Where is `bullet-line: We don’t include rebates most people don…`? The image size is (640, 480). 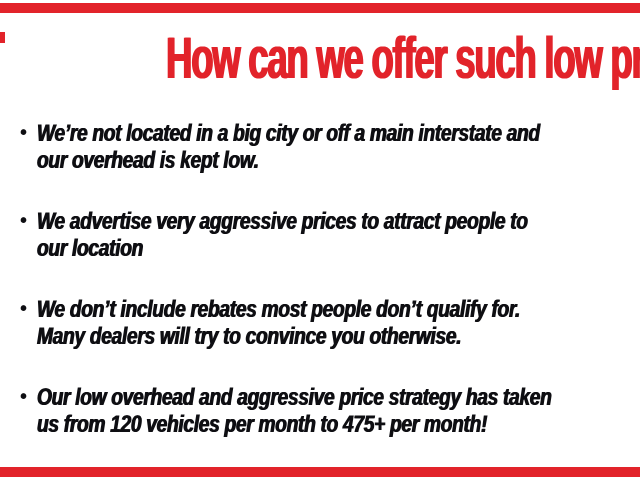
bullet-line: We don’t include rebates most people don… is located at coordinates (279, 309).